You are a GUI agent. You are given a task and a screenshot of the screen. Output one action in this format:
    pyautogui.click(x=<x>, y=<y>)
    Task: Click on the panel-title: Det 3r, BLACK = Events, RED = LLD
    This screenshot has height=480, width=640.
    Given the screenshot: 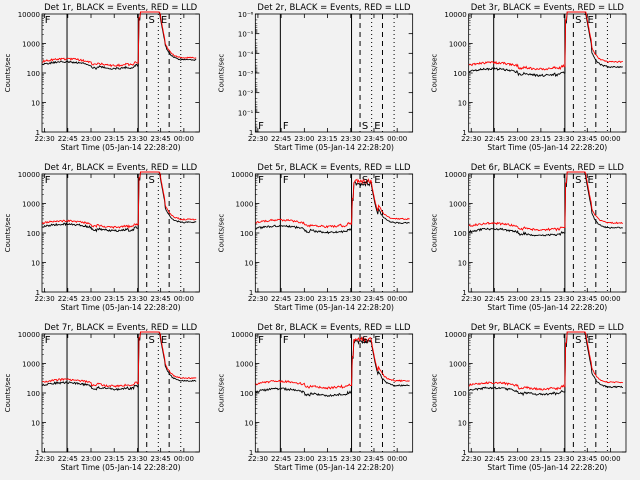 What is the action you would take?
    pyautogui.click(x=548, y=8)
    